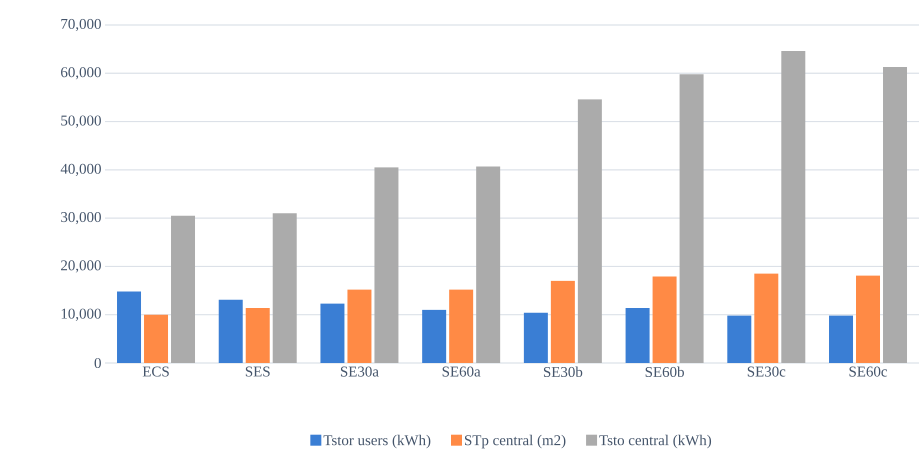  Describe the element at coordinates (81, 218) in the screenshot. I see `y-tick-label: 30,000` at that location.